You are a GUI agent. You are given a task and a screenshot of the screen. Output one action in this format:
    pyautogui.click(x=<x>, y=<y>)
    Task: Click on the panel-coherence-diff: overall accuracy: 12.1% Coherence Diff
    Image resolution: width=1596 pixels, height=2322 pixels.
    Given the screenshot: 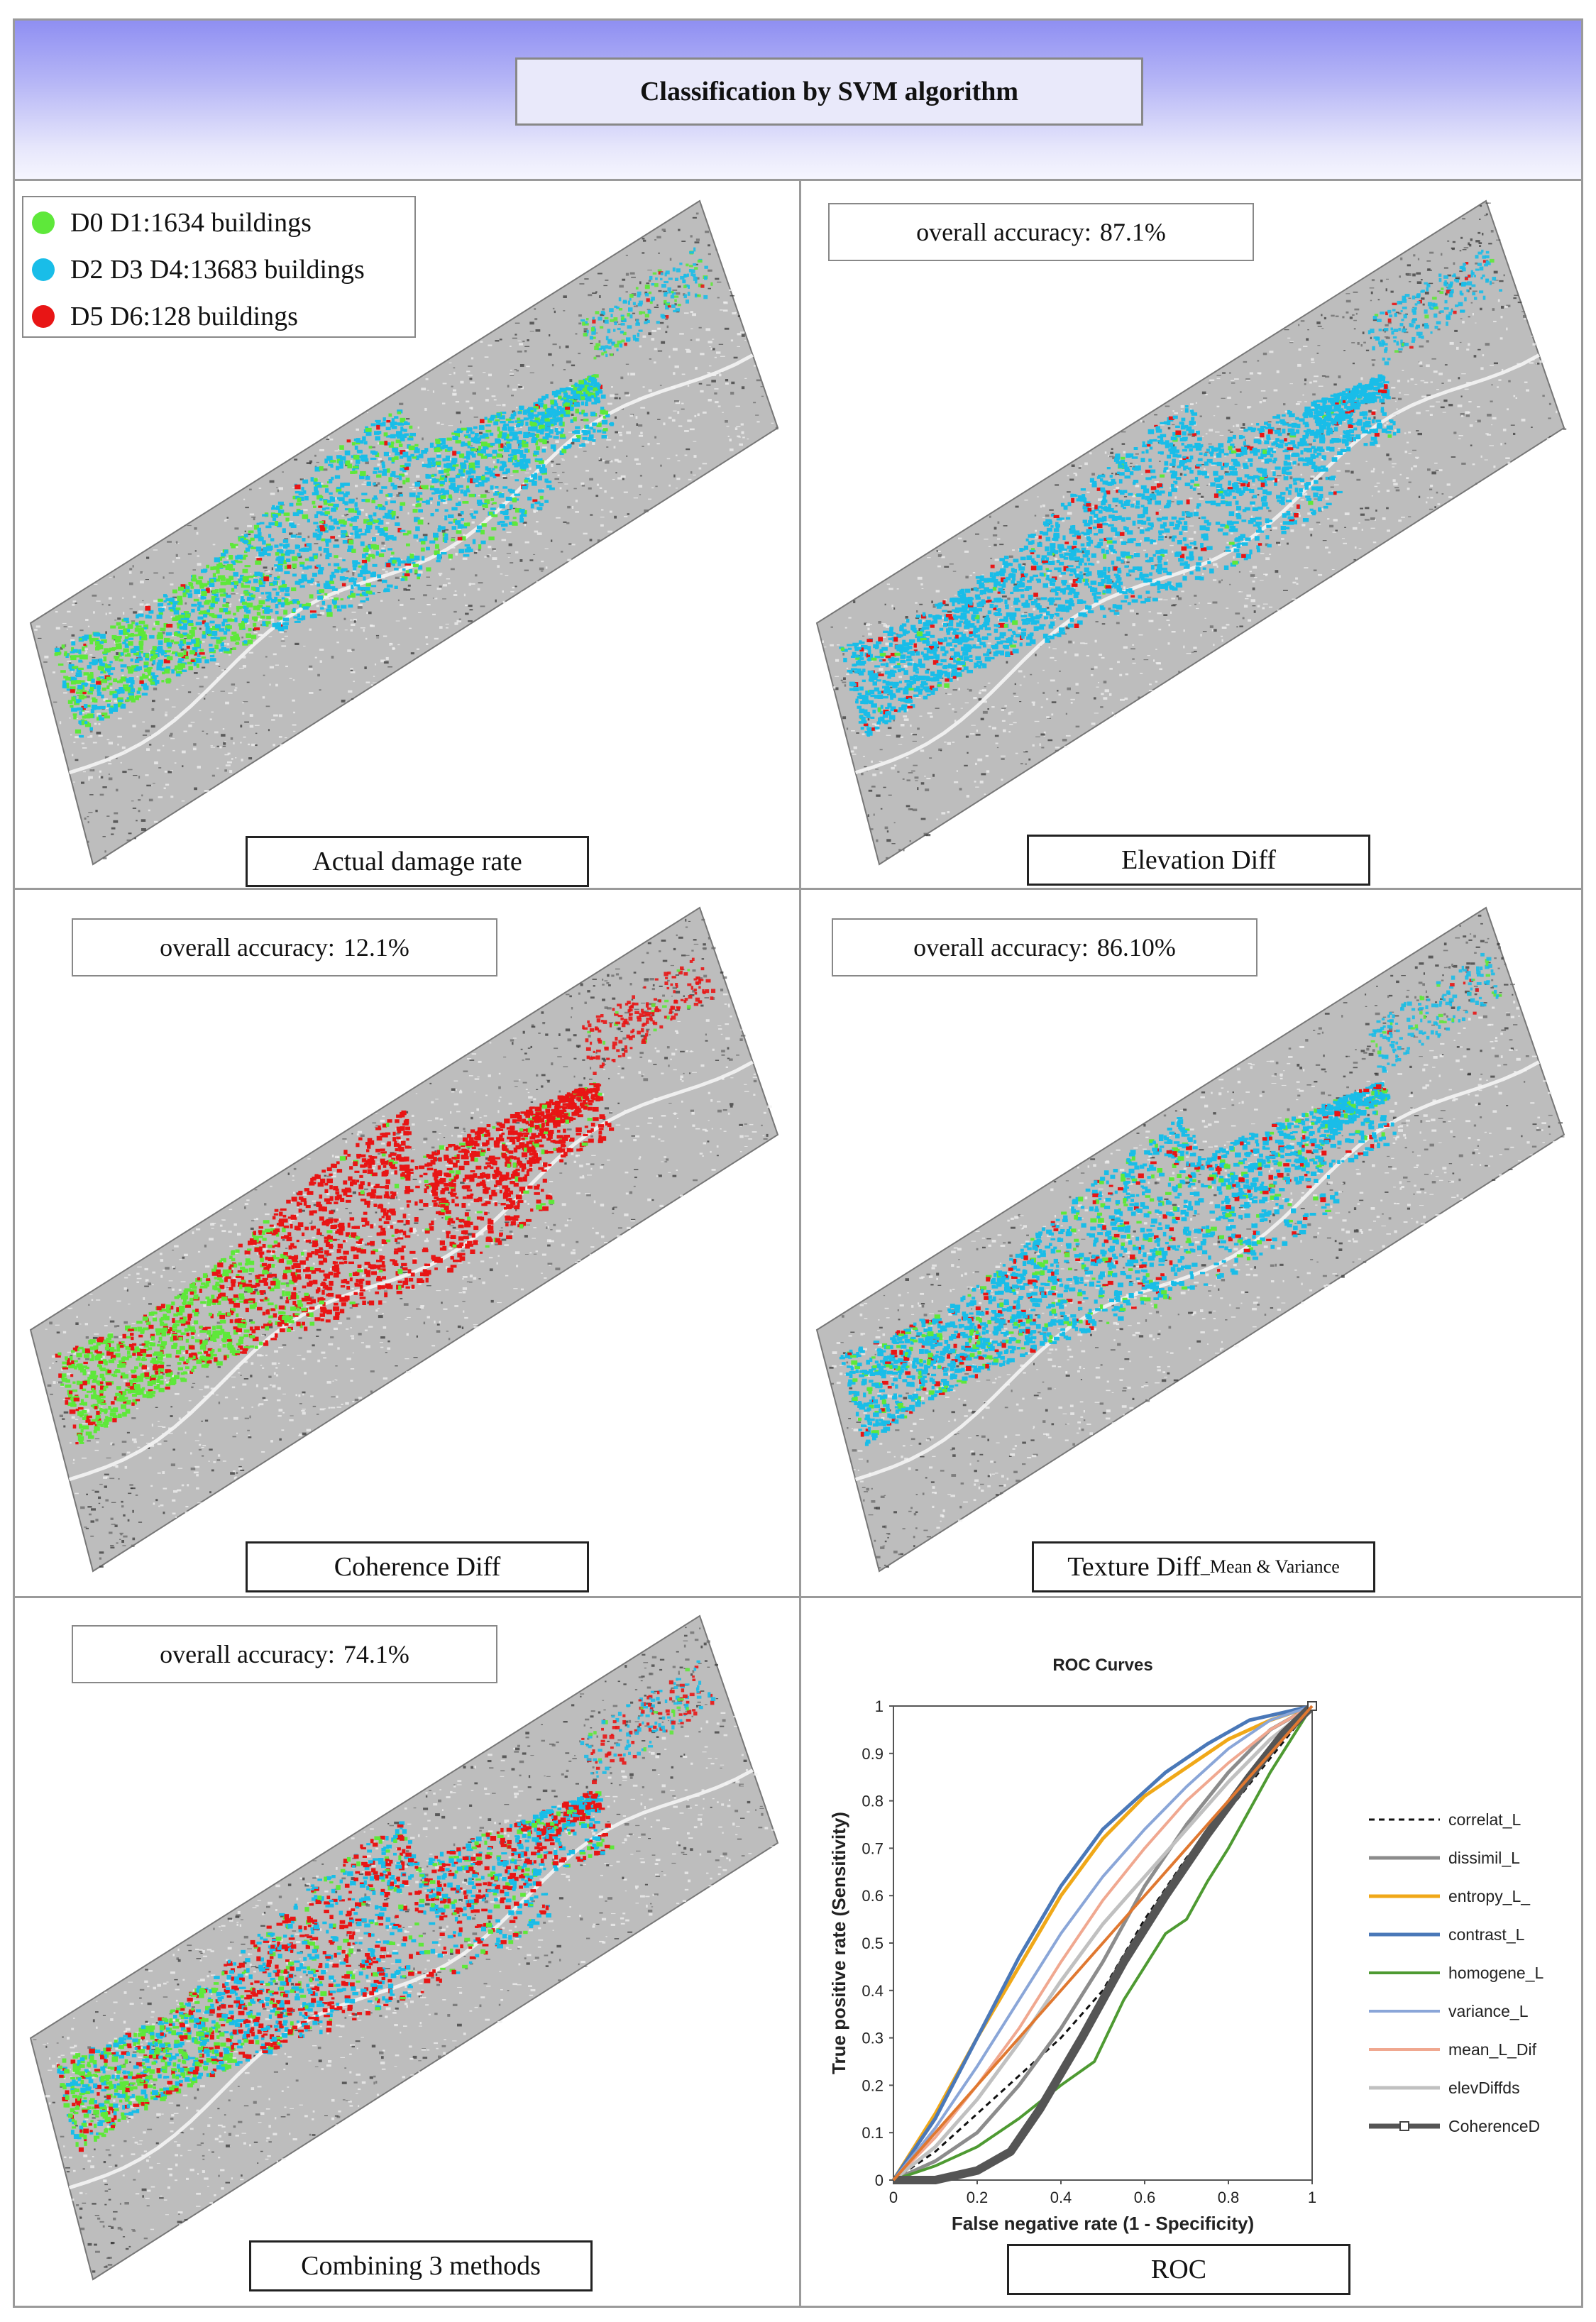 What is the action you would take?
    pyautogui.click(x=407, y=1243)
    